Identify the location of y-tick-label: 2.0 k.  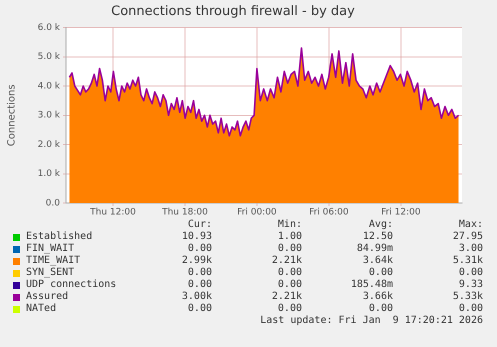
(49, 145).